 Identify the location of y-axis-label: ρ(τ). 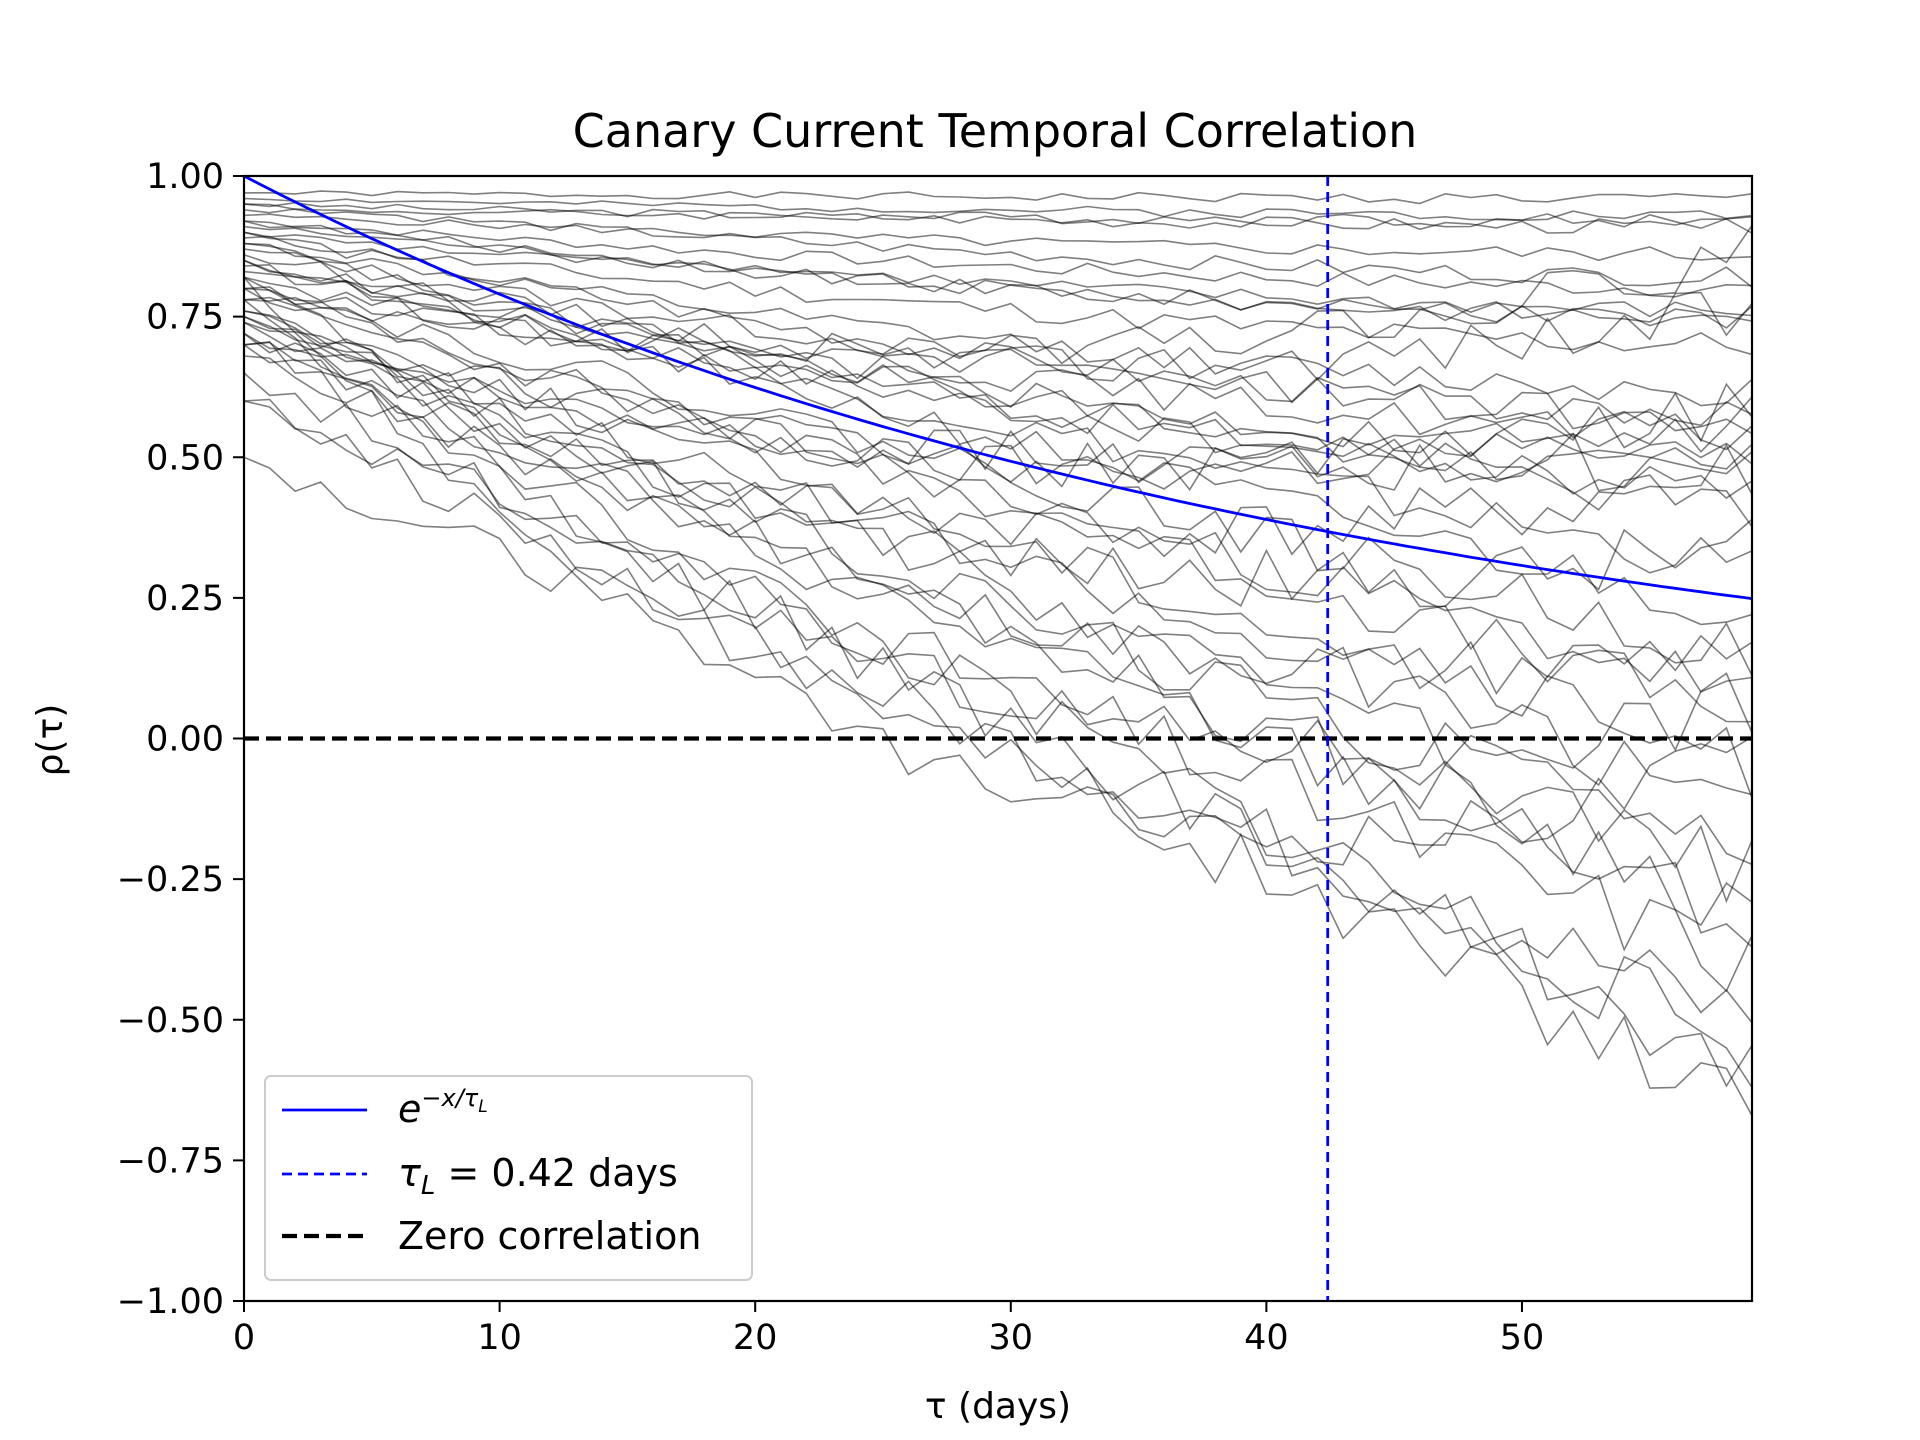
(50, 740).